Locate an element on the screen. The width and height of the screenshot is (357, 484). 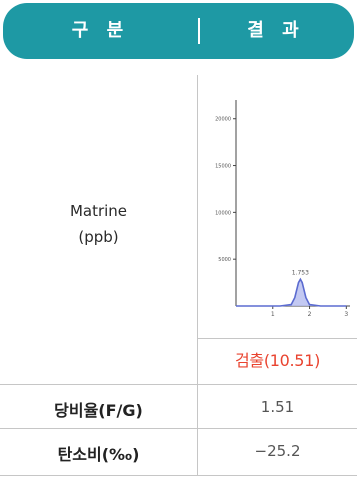
row-label-carbon-ratio: 탄소비(‰) is located at coordinates (98, 454).